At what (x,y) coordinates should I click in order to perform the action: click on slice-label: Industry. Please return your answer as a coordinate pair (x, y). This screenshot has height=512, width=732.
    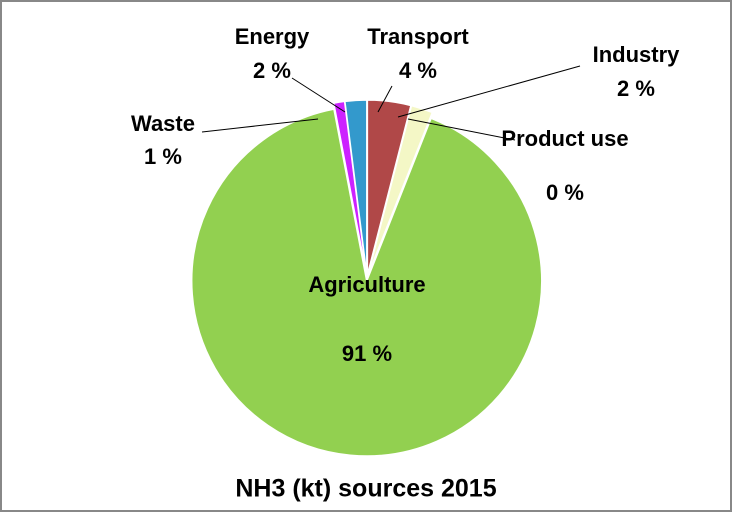
    Looking at the image, I should click on (637, 54).